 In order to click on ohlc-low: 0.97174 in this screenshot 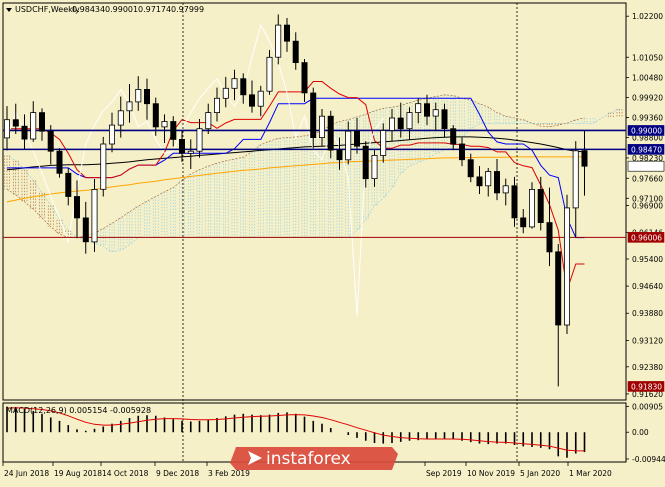, I will do `click(154, 9)`.